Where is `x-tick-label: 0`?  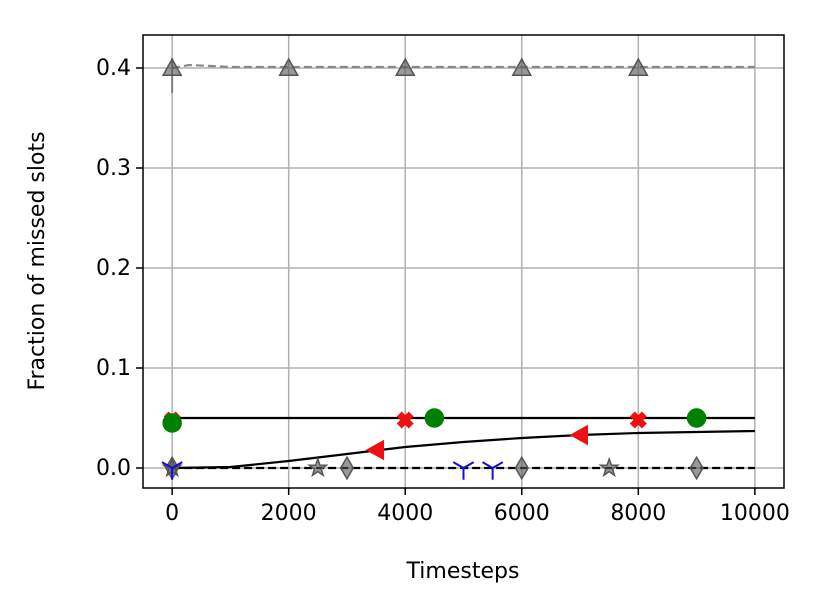
x-tick-label: 0 is located at coordinates (172, 513).